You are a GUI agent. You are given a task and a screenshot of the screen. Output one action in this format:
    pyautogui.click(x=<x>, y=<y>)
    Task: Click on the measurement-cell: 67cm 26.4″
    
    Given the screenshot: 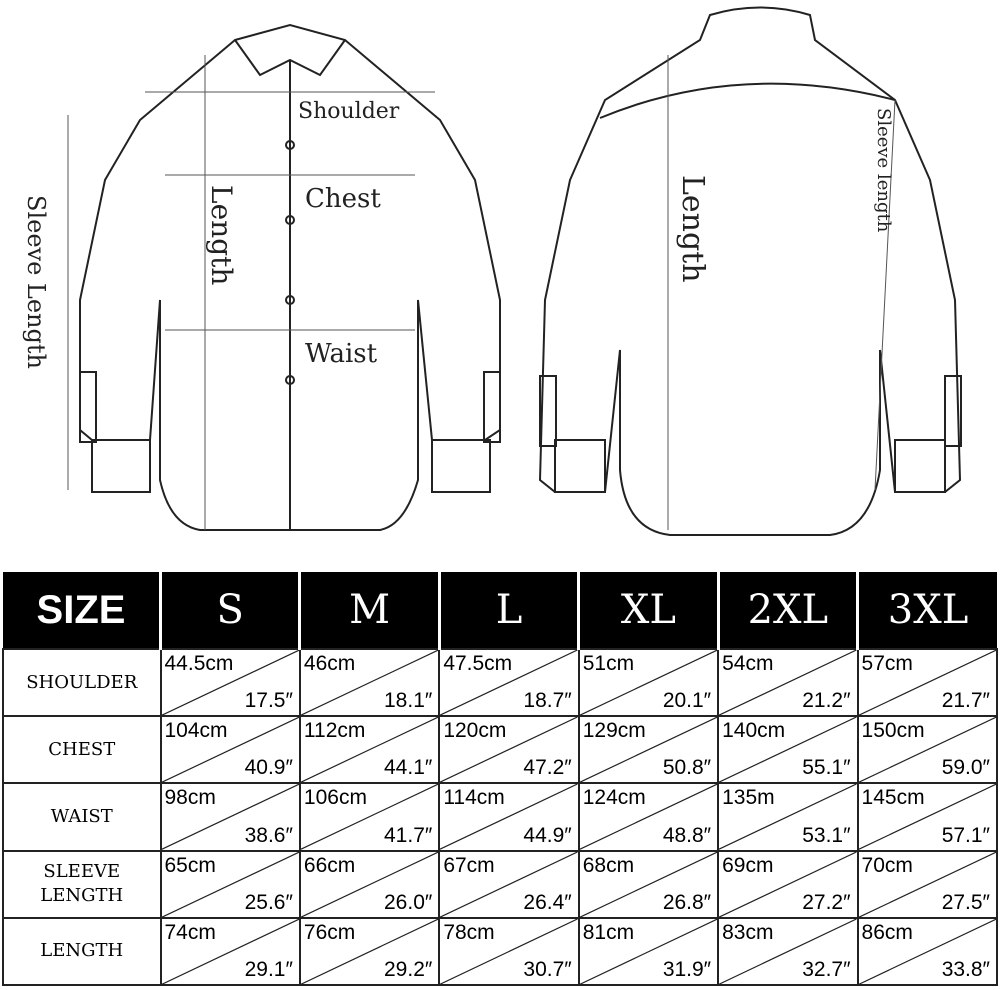 What is the action you would take?
    pyautogui.click(x=509, y=884)
    